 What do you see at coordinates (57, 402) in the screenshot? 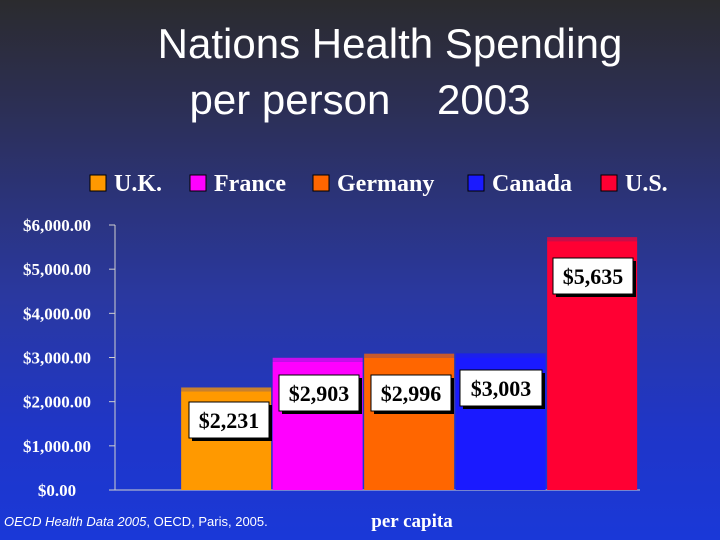
I see `y-tick-label: $2,000.00` at bounding box center [57, 402].